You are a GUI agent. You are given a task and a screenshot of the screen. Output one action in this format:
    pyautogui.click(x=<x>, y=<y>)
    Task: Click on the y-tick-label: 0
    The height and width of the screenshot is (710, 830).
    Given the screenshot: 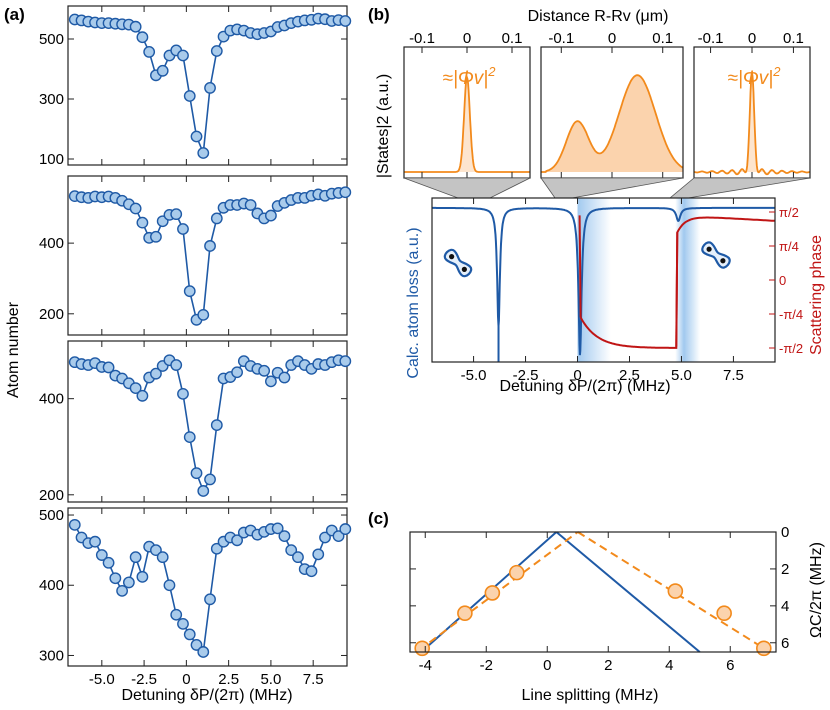 What is the action you would take?
    pyautogui.click(x=785, y=532)
    